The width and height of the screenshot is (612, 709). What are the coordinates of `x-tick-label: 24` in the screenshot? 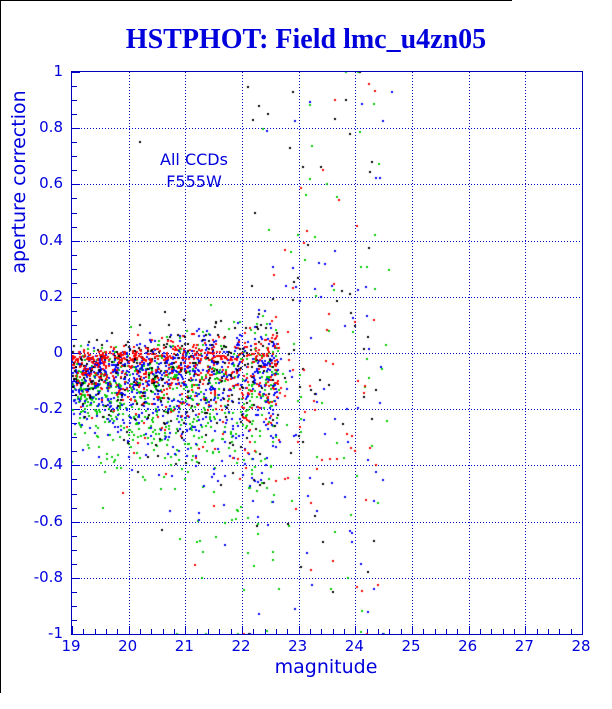 It's located at (354, 646).